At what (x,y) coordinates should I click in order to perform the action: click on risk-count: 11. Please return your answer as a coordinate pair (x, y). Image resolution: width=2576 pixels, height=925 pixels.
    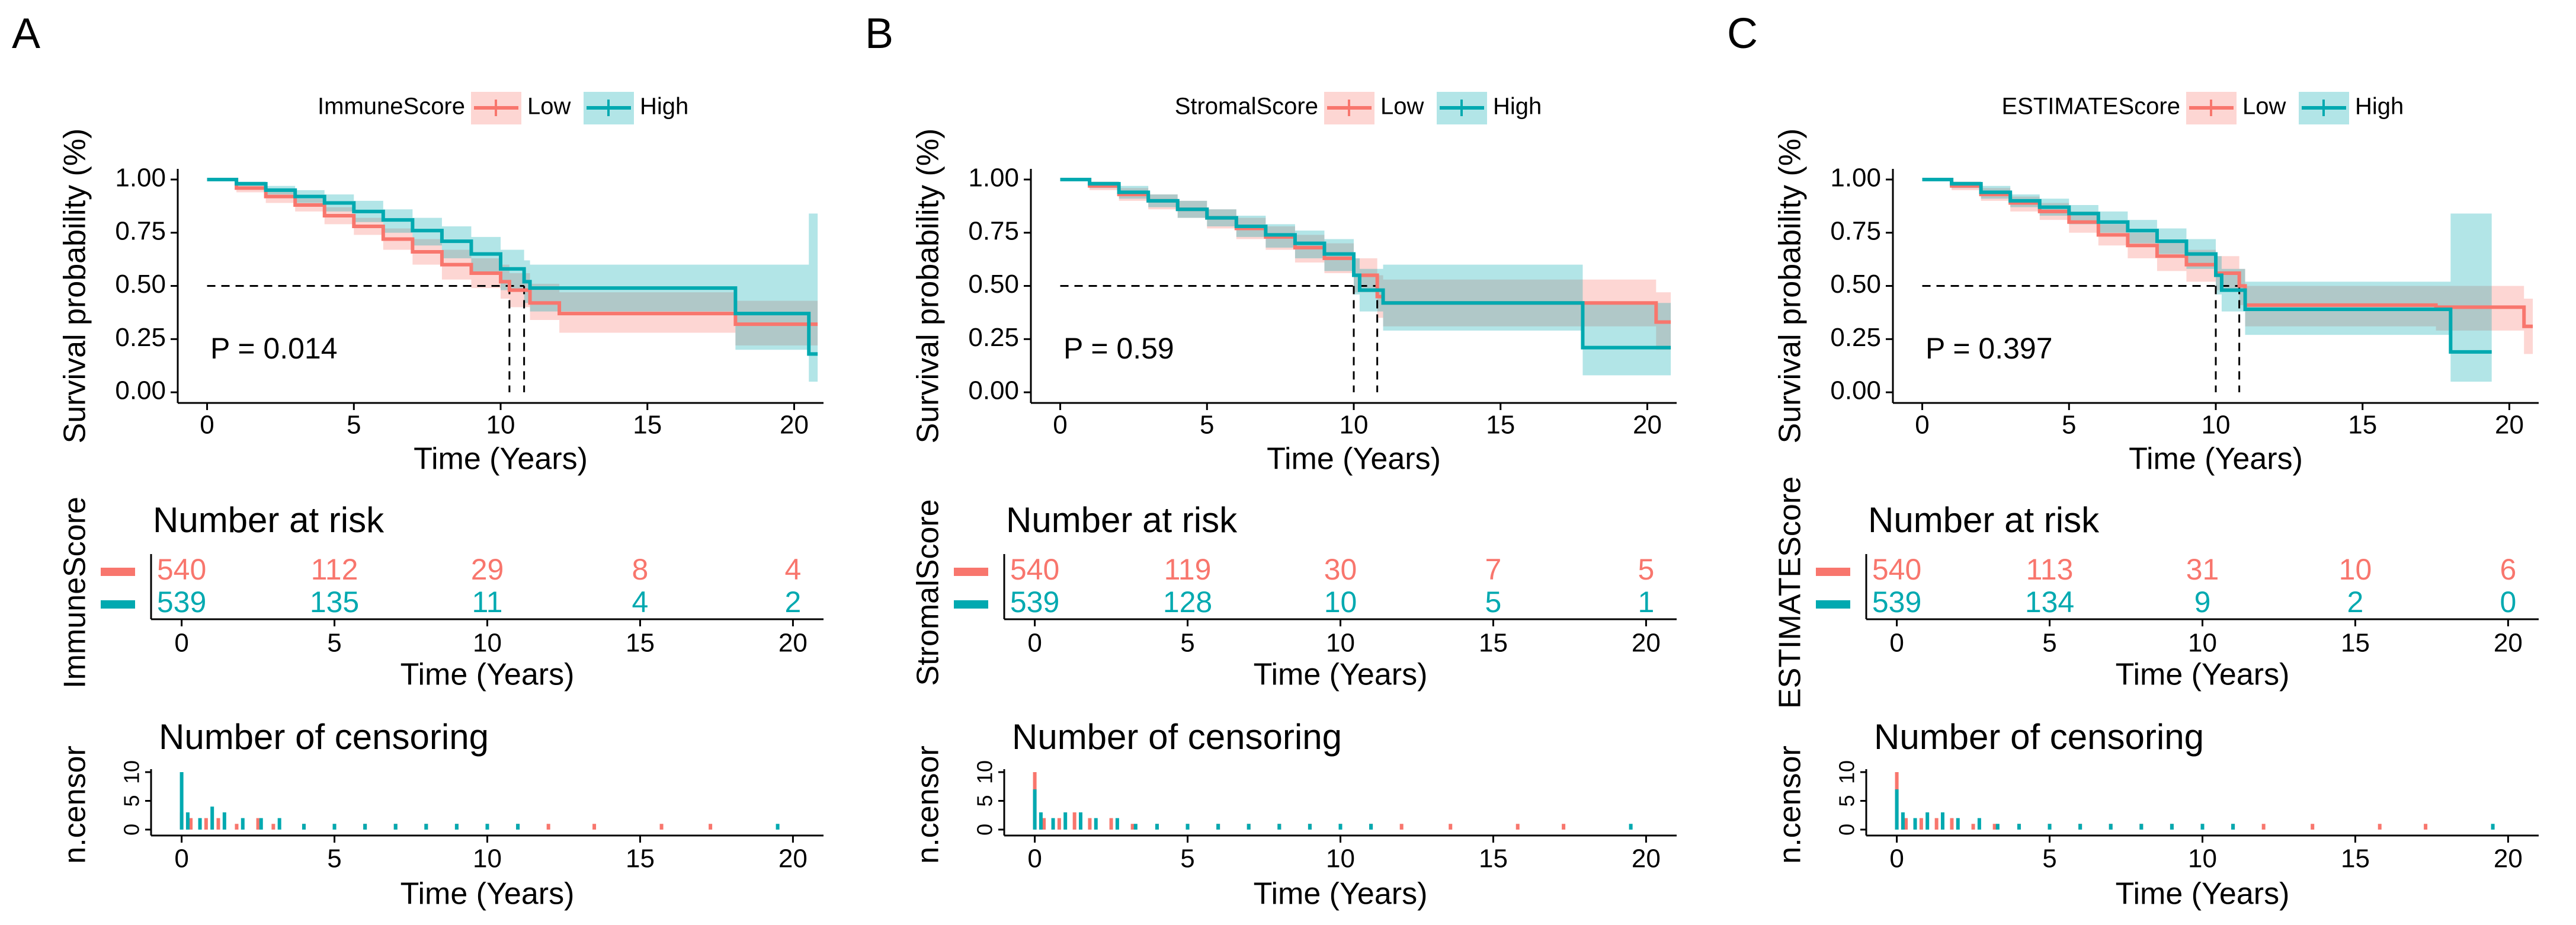
    Looking at the image, I should click on (487, 602).